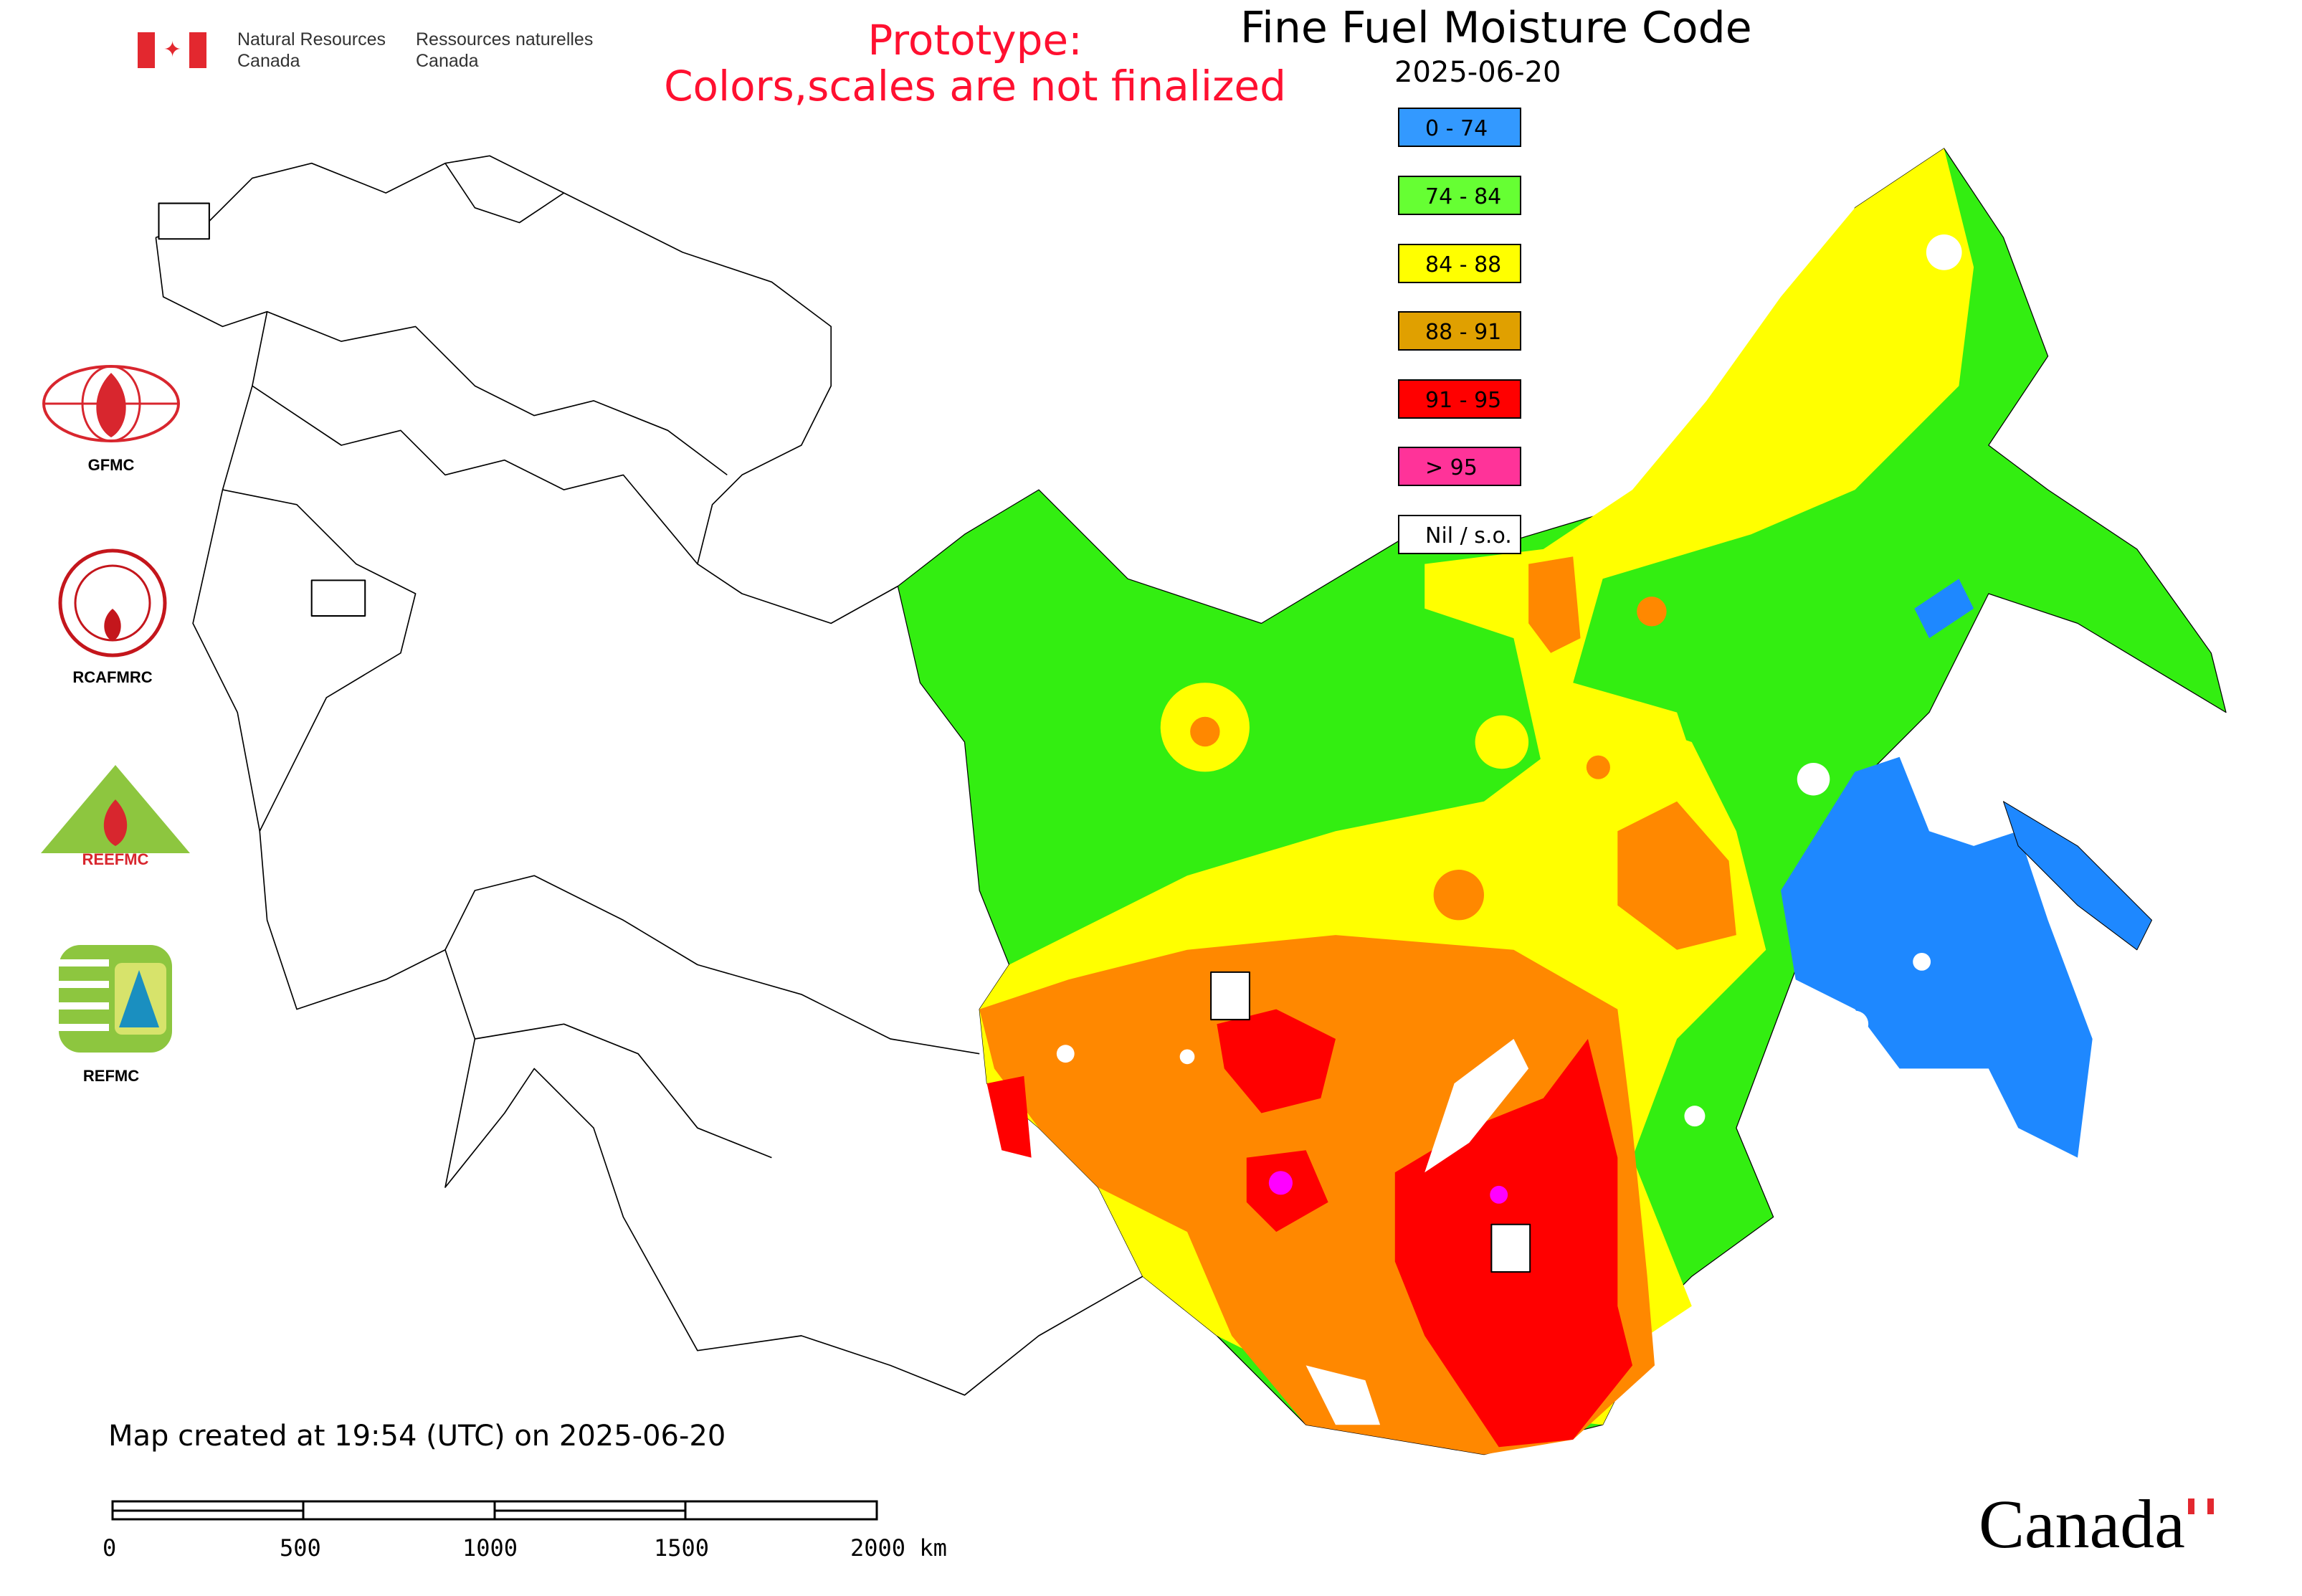 This screenshot has width=2302, height=1596. What do you see at coordinates (2201, 1506) in the screenshot?
I see `wordmark-flag-icon` at bounding box center [2201, 1506].